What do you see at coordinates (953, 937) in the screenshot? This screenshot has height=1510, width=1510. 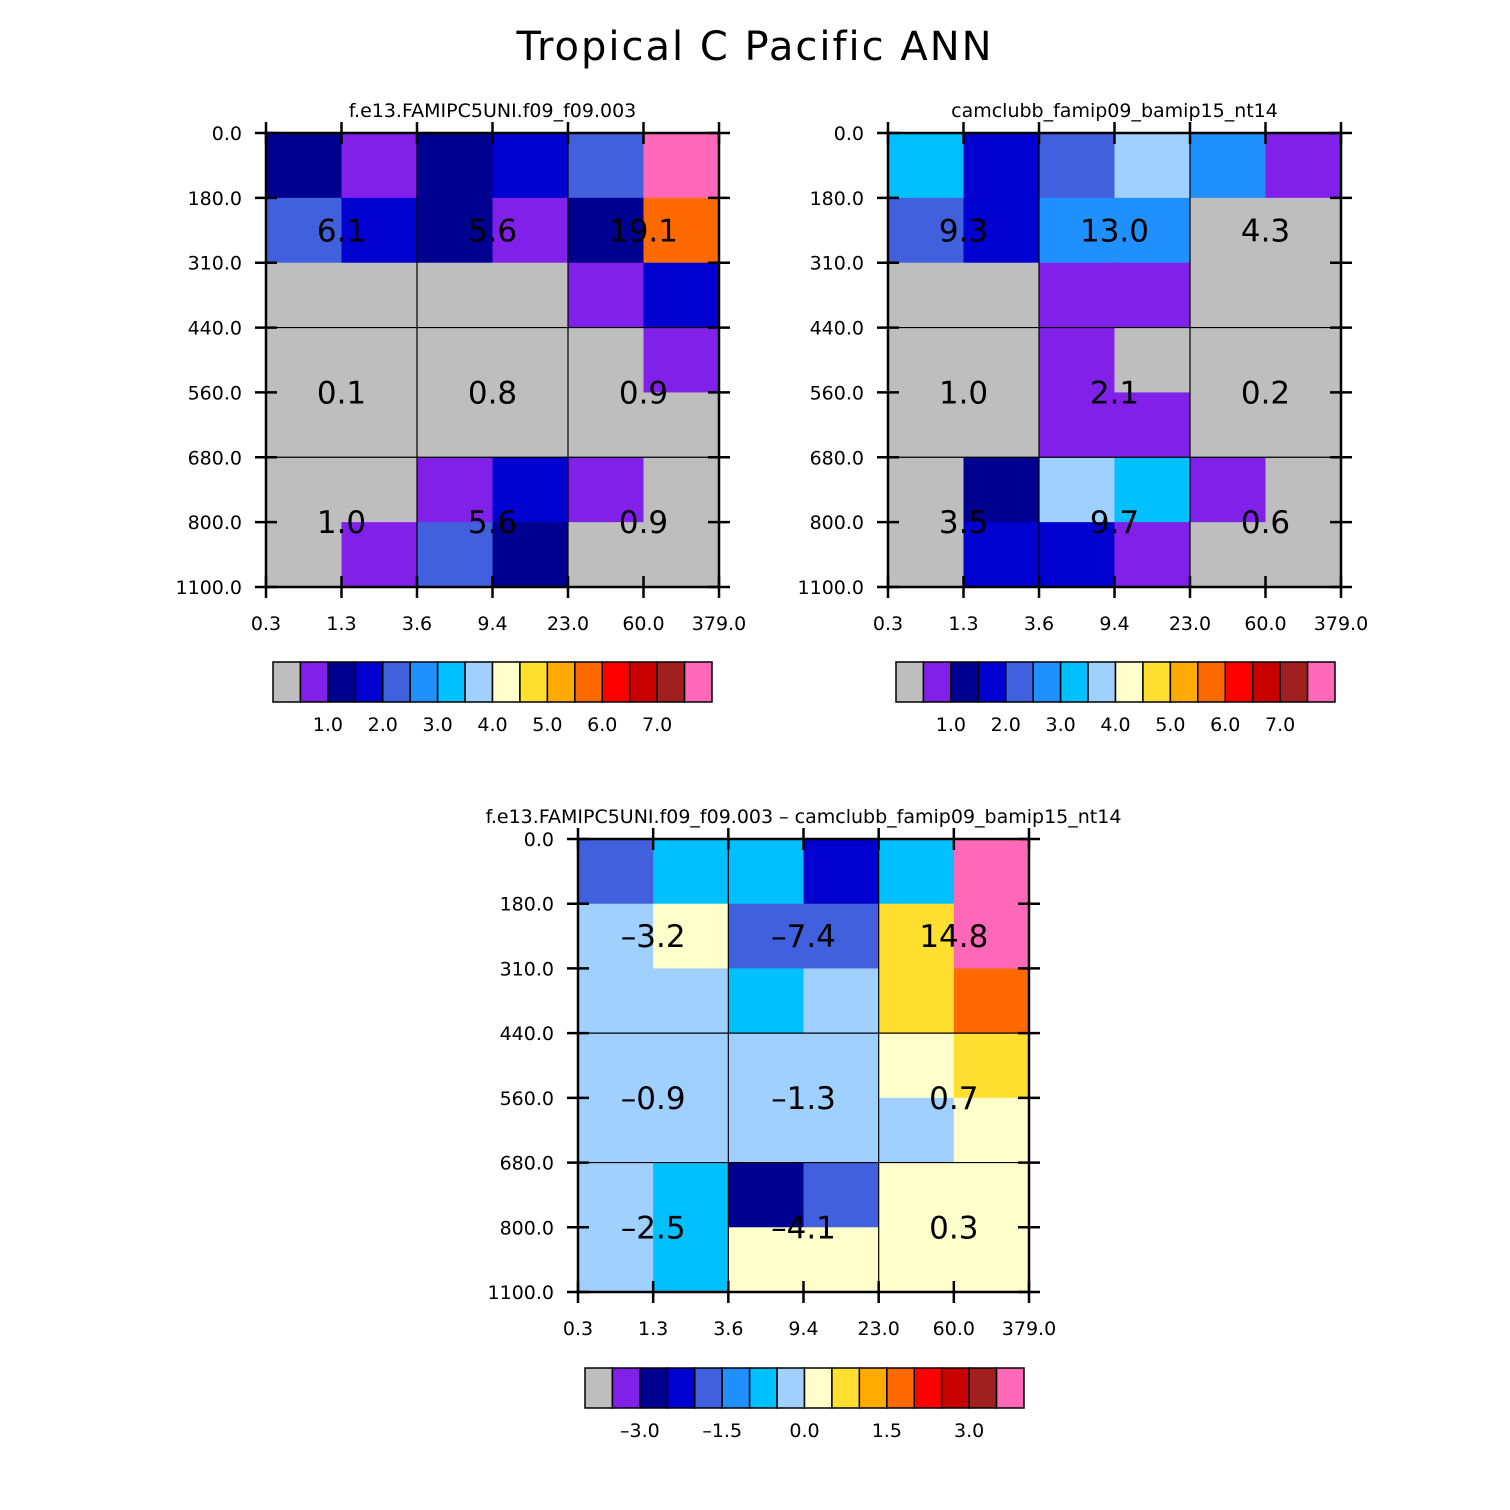 I see `group-value-label: 14.8` at bounding box center [953, 937].